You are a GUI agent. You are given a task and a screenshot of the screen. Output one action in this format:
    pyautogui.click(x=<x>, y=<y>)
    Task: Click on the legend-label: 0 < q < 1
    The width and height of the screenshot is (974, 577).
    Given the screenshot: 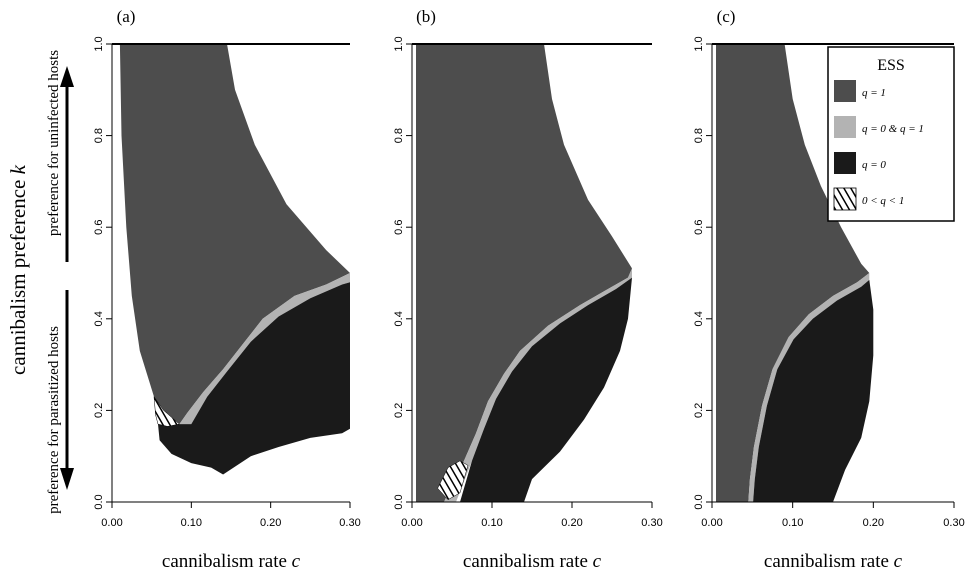 What is the action you would take?
    pyautogui.click(x=883, y=201)
    